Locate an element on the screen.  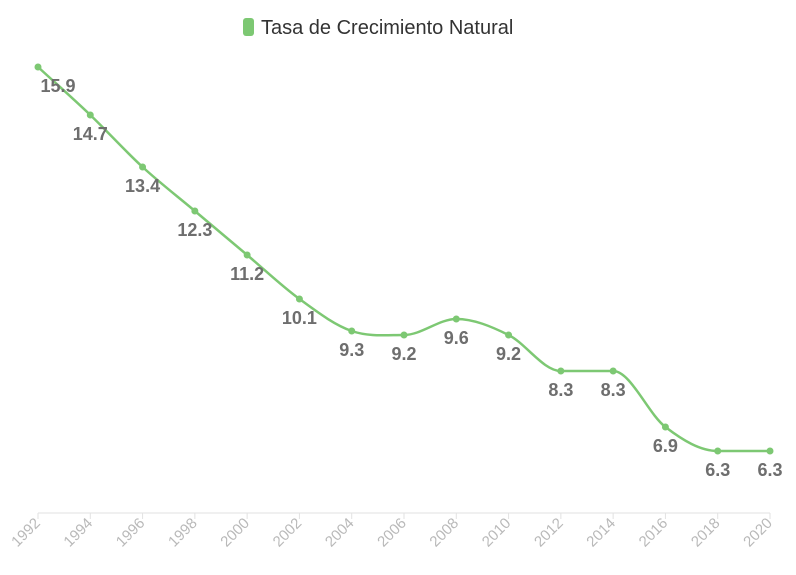
x-tick-label: 2000 is located at coordinates (235, 533).